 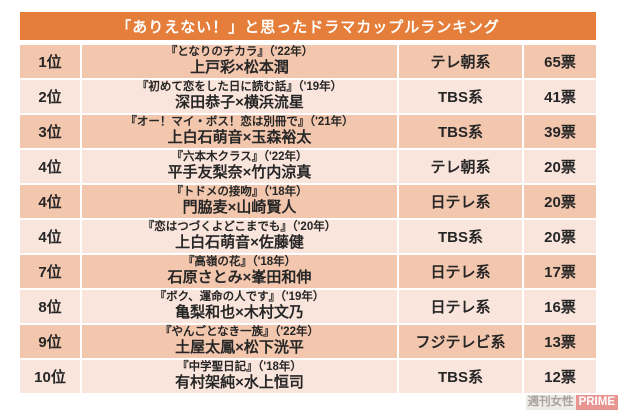 I want to click on votes-cell: 17票, so click(x=560, y=271).